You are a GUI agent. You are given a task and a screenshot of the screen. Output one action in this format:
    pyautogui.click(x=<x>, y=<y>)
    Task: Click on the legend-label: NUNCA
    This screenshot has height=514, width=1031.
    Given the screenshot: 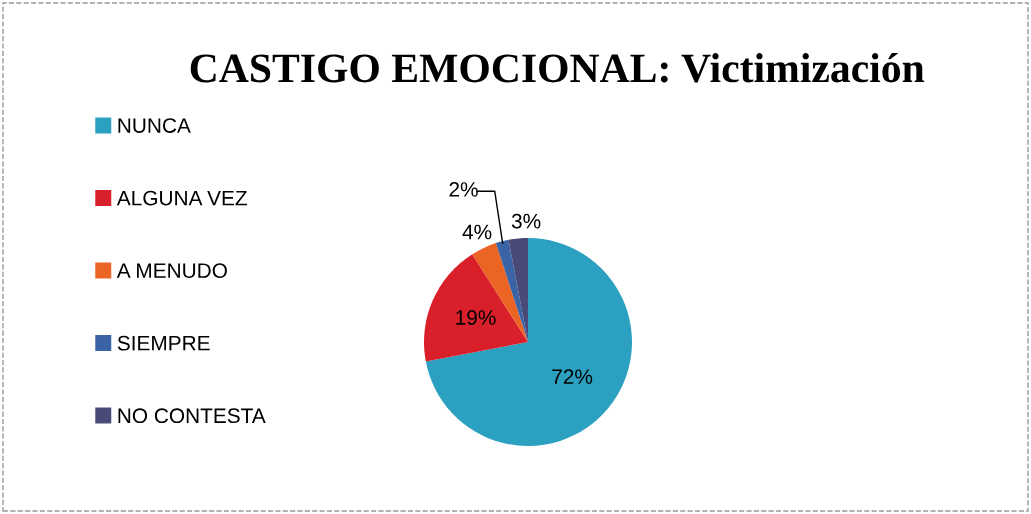 What is the action you would take?
    pyautogui.click(x=154, y=125)
    